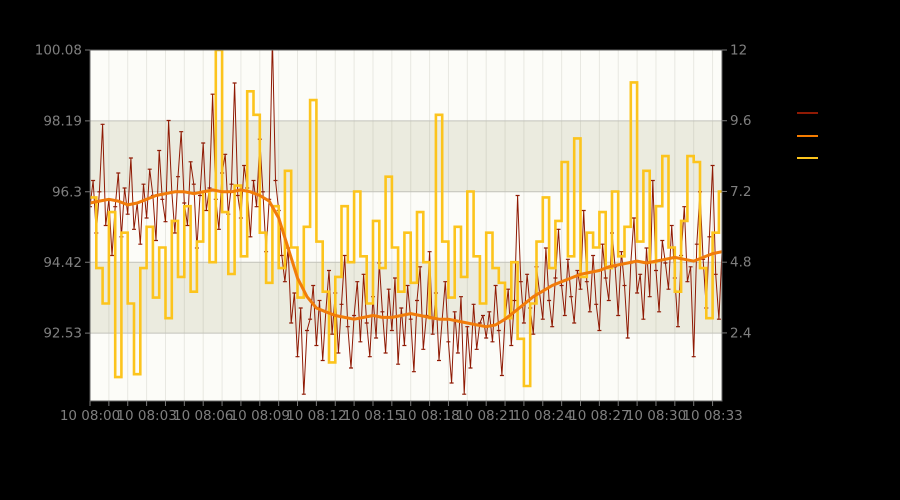 The width and height of the screenshot is (900, 500). Describe the element at coordinates (373, 416) in the screenshot. I see `x-axis-label: 10 08:15` at that location.